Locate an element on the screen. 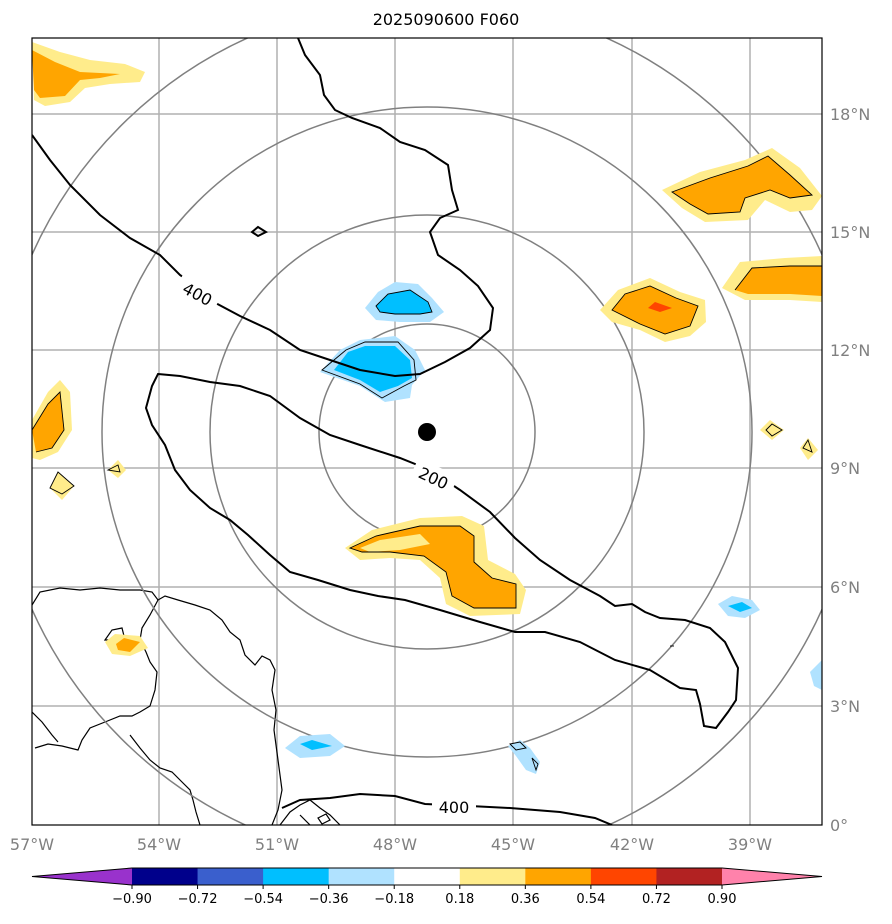  fill-neg-se-mid is located at coordinates (740, 607).